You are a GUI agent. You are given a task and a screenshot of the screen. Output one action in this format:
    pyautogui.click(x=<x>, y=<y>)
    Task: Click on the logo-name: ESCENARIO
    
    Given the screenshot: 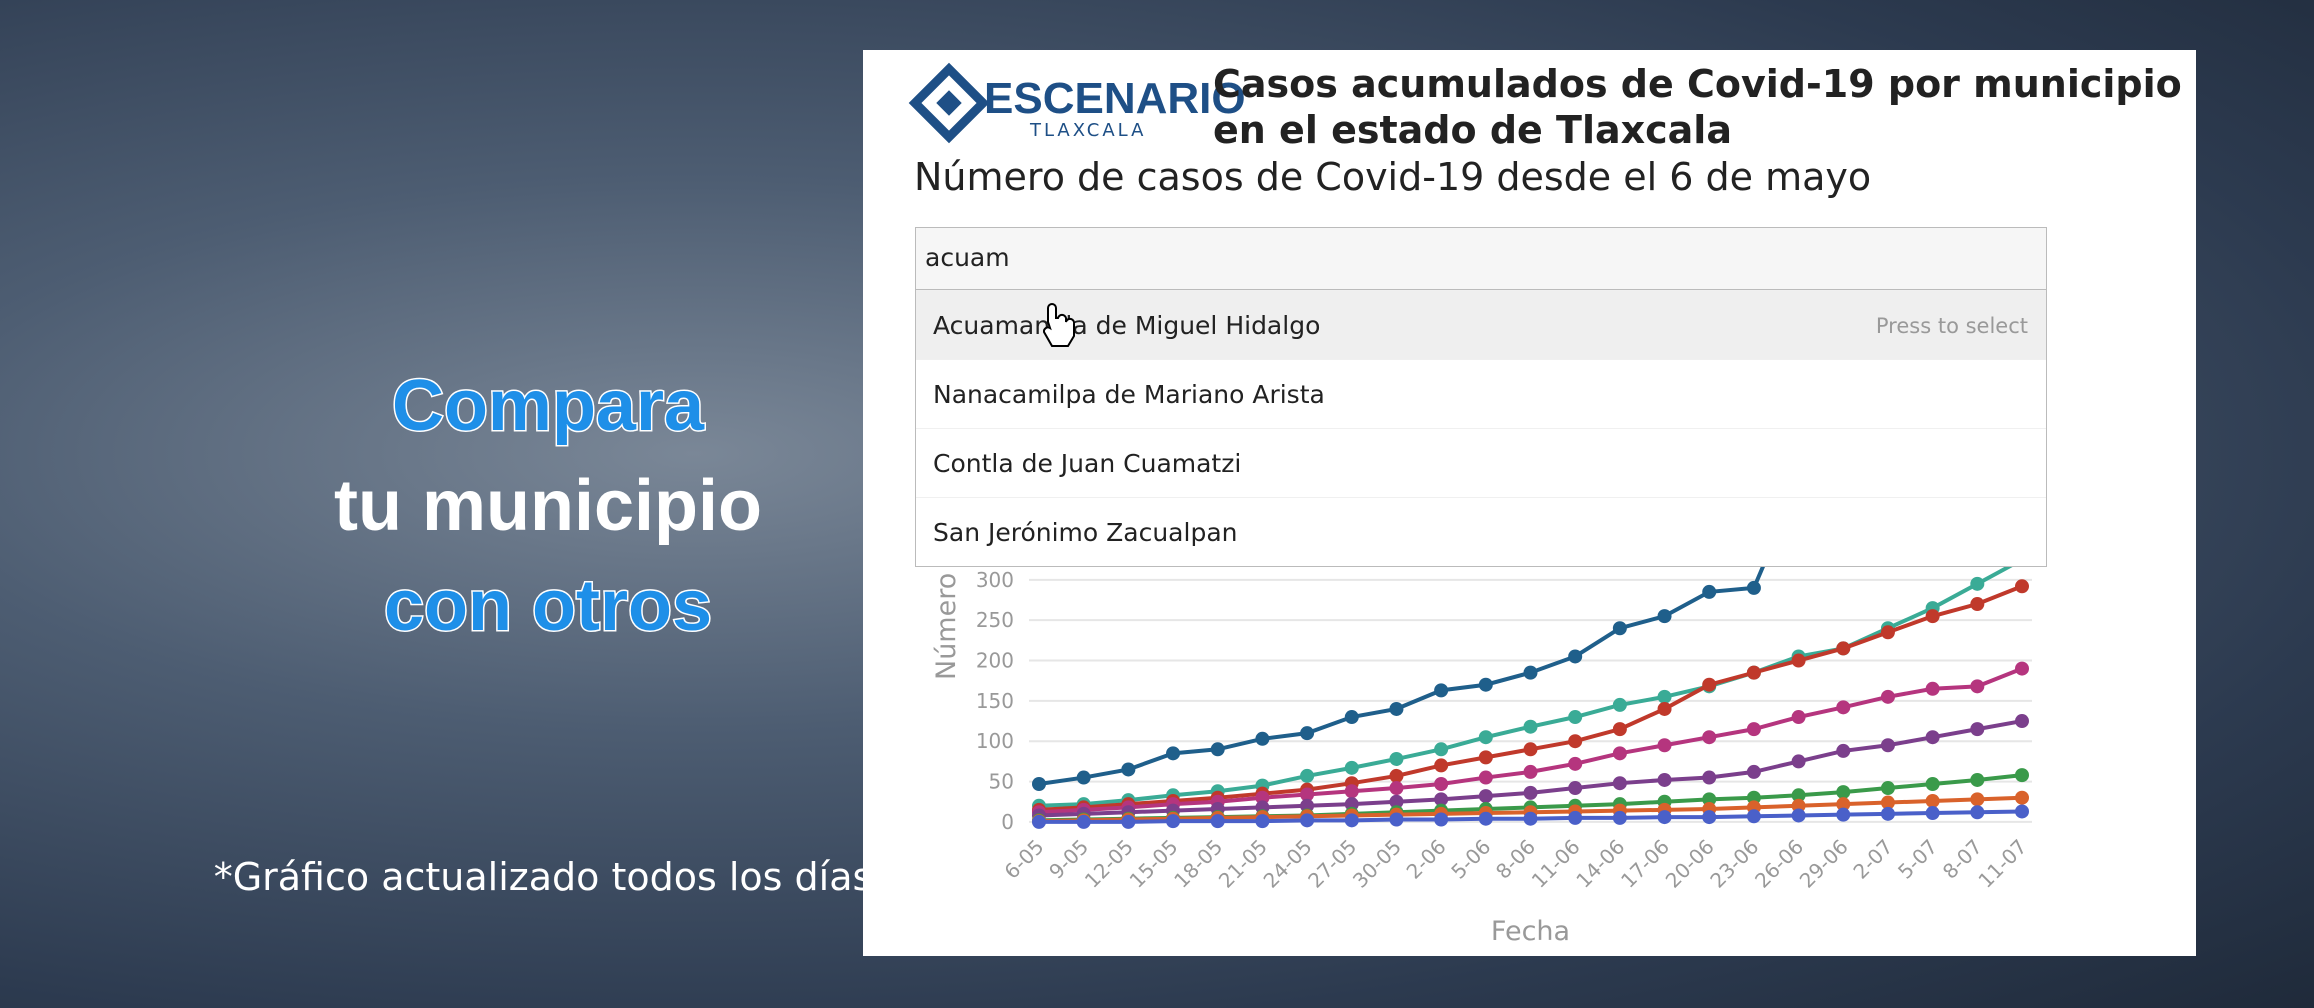 What is the action you would take?
    pyautogui.click(x=1115, y=98)
    